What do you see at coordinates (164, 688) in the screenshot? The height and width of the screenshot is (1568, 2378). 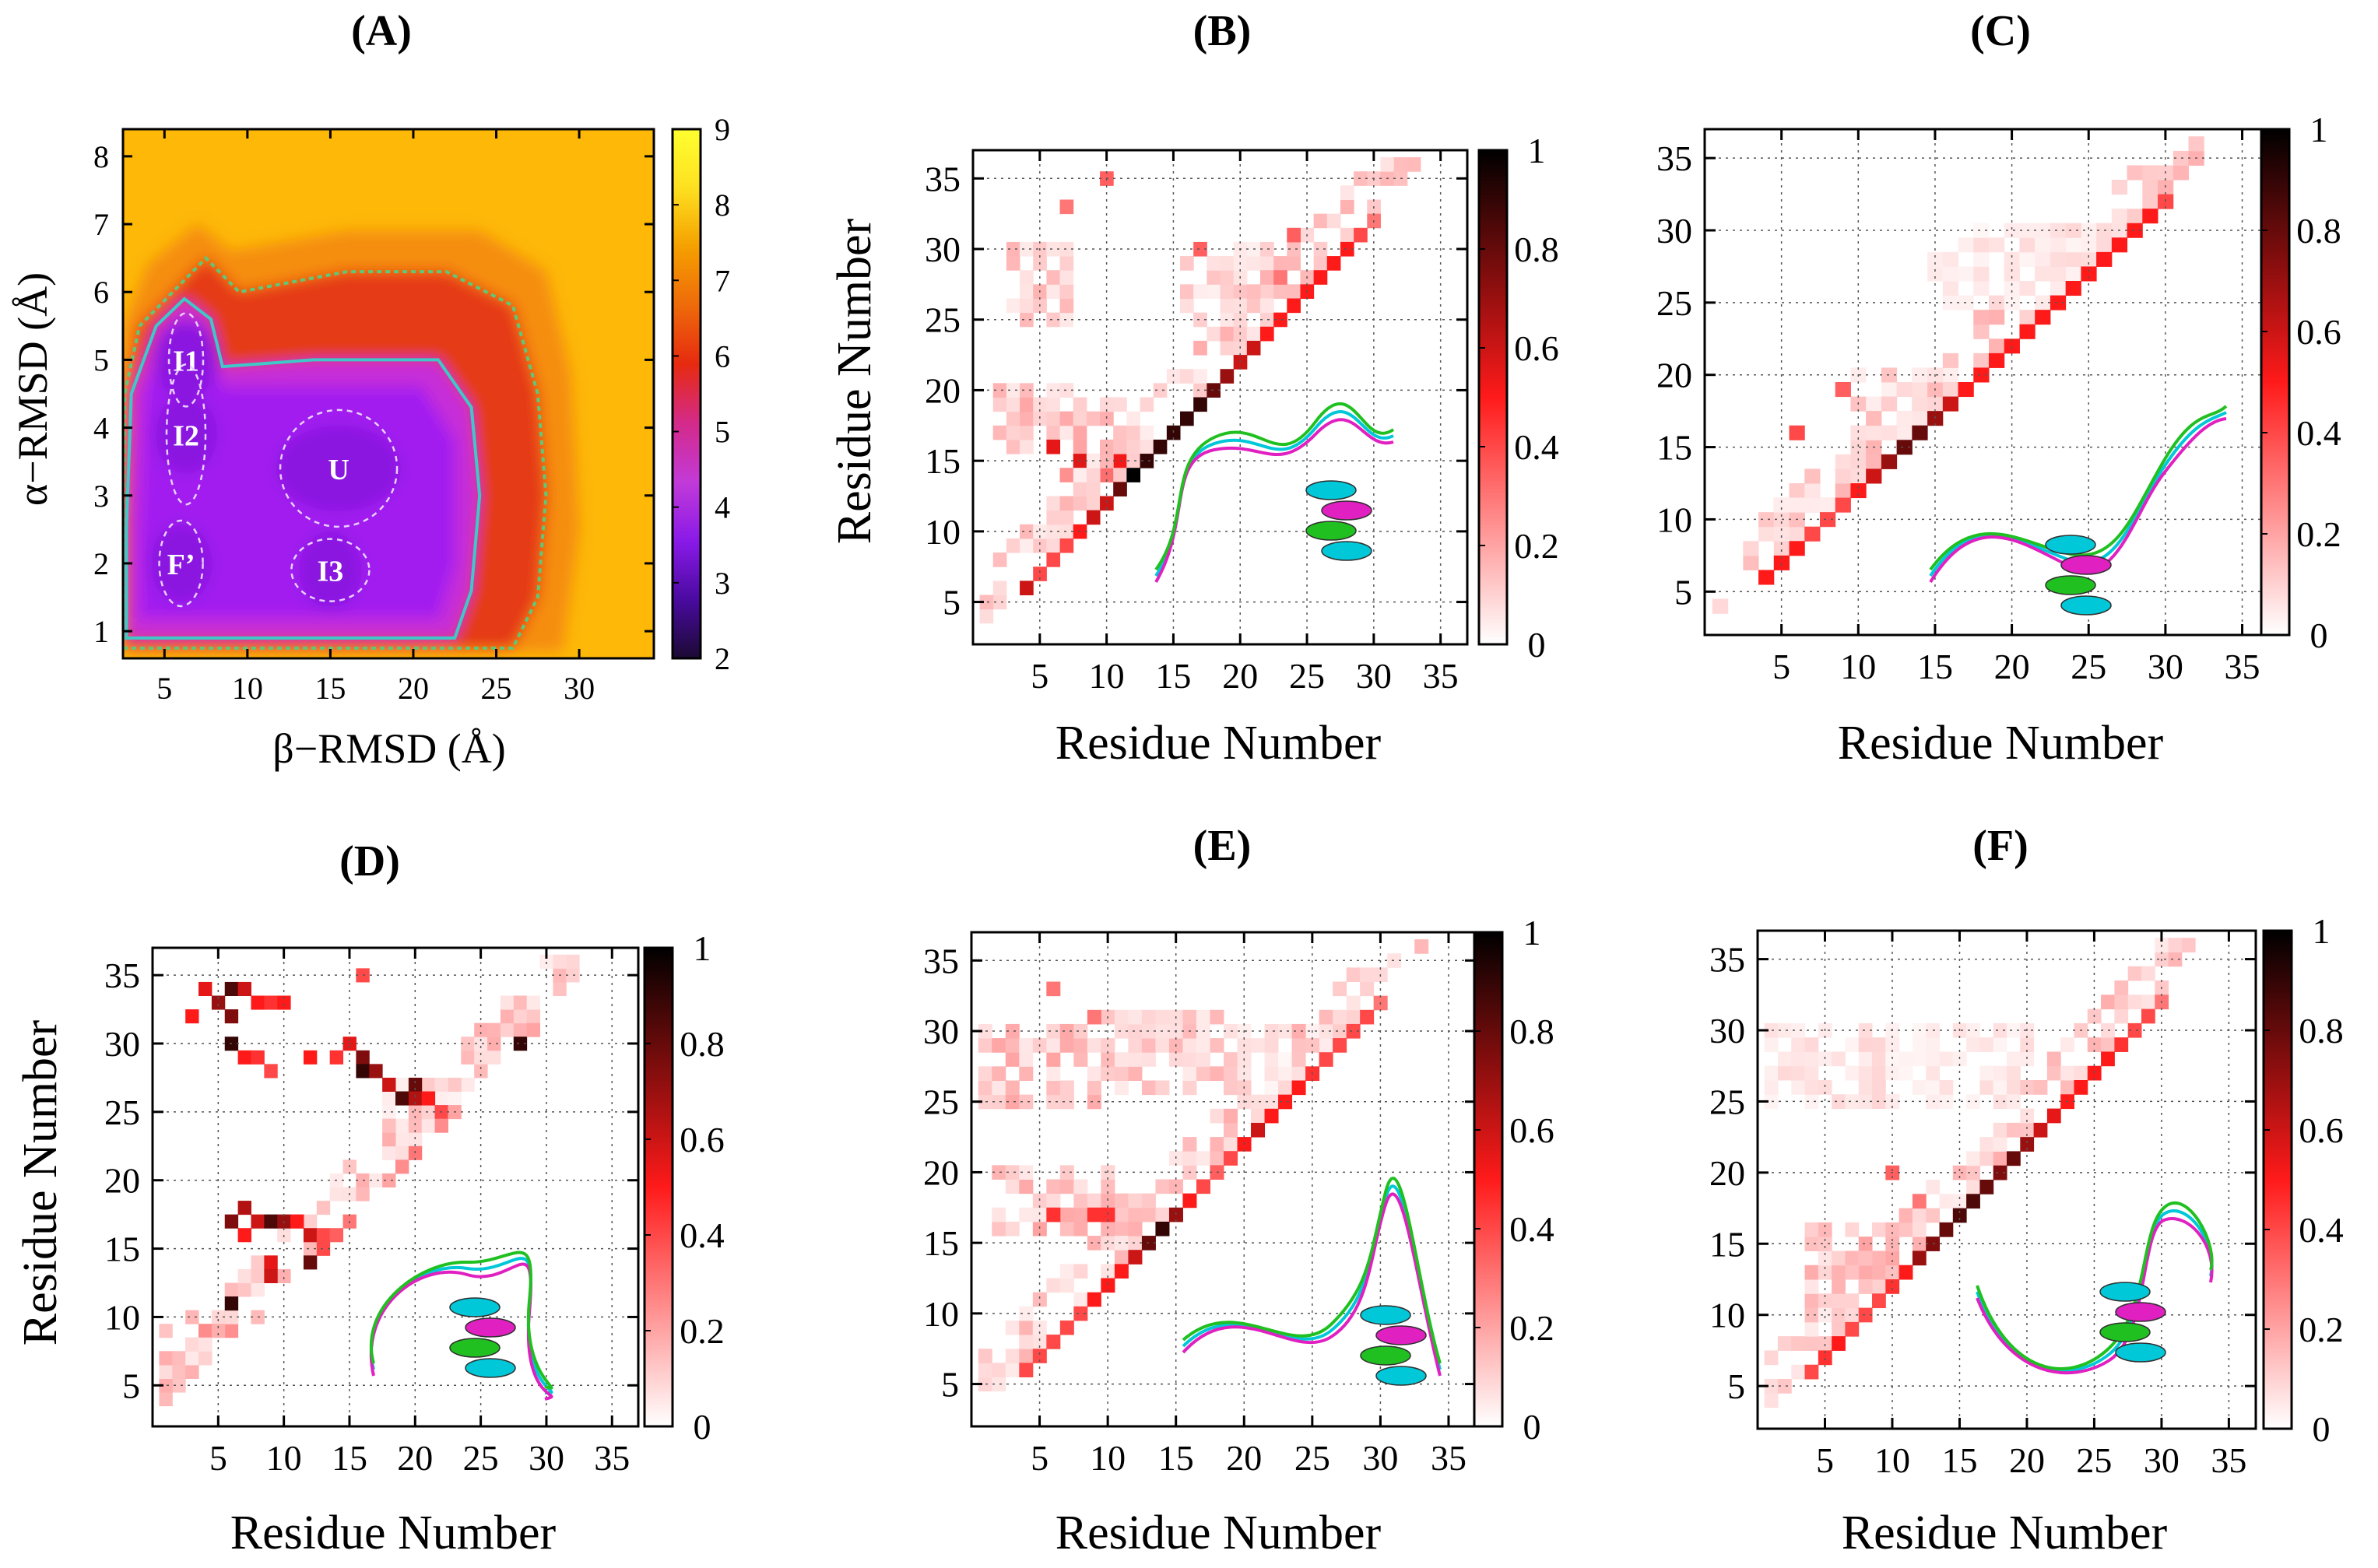 I see `panel-a-x-tick-label: 5` at bounding box center [164, 688].